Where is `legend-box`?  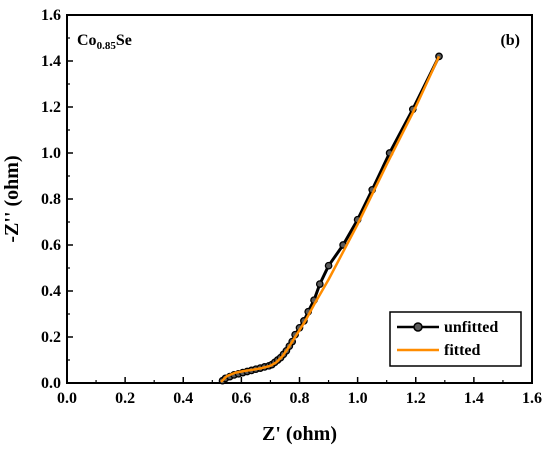 legend-box is located at coordinates (455, 339).